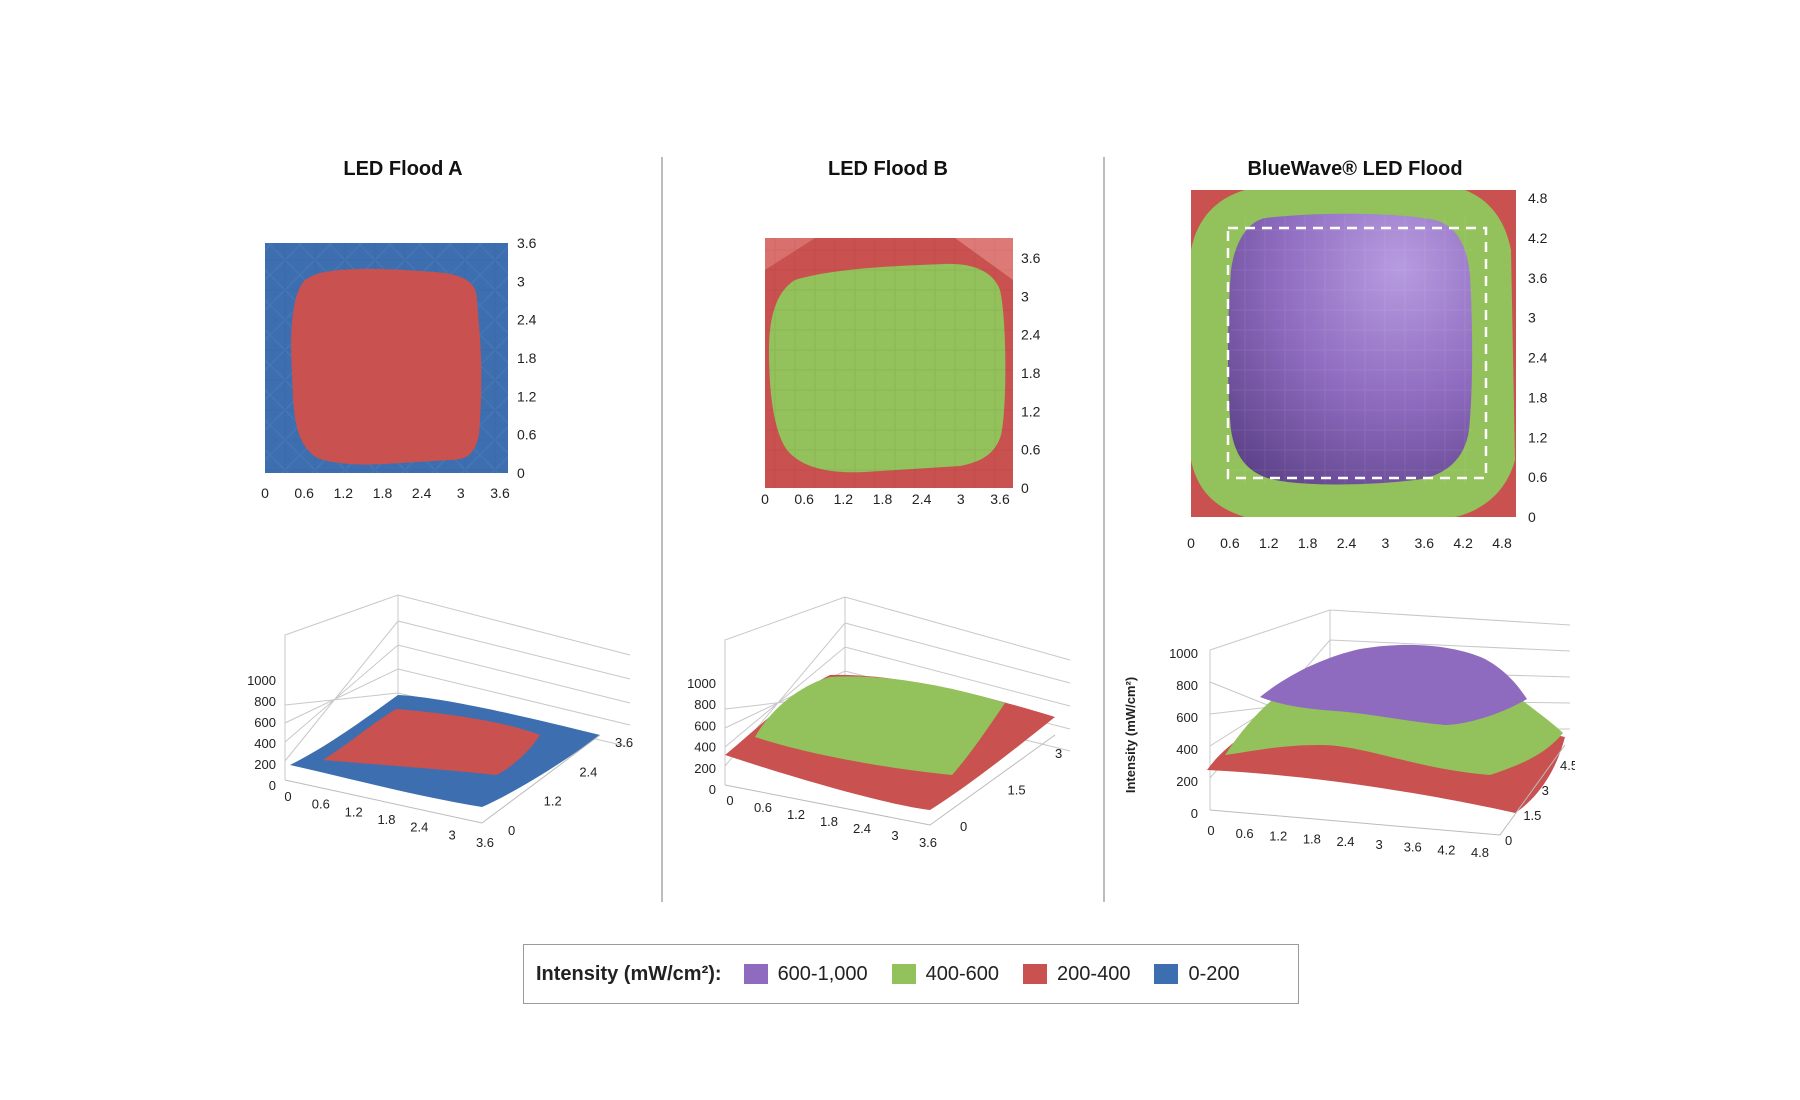 The image size is (1800, 1100). I want to click on legend-label: 400-600, so click(962, 973).